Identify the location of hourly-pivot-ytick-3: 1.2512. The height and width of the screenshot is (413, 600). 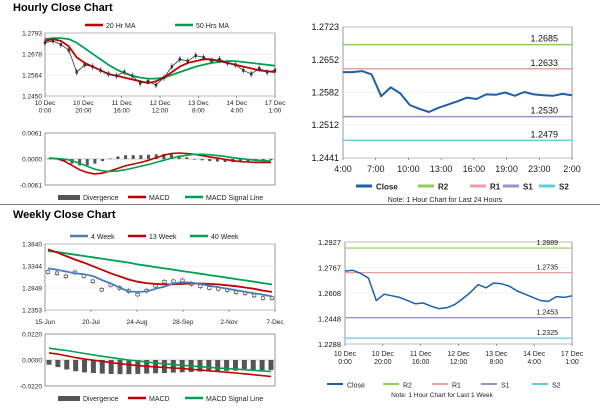
(325, 125).